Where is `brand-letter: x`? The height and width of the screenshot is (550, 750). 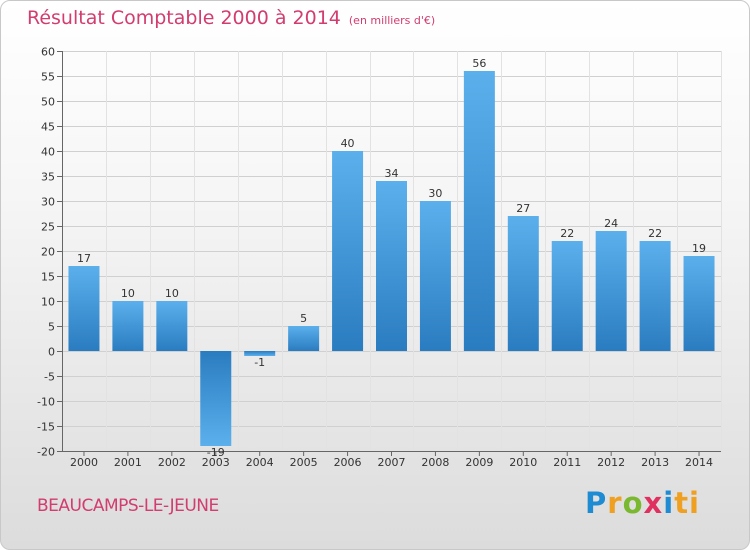
brand-letter: x is located at coordinates (653, 503).